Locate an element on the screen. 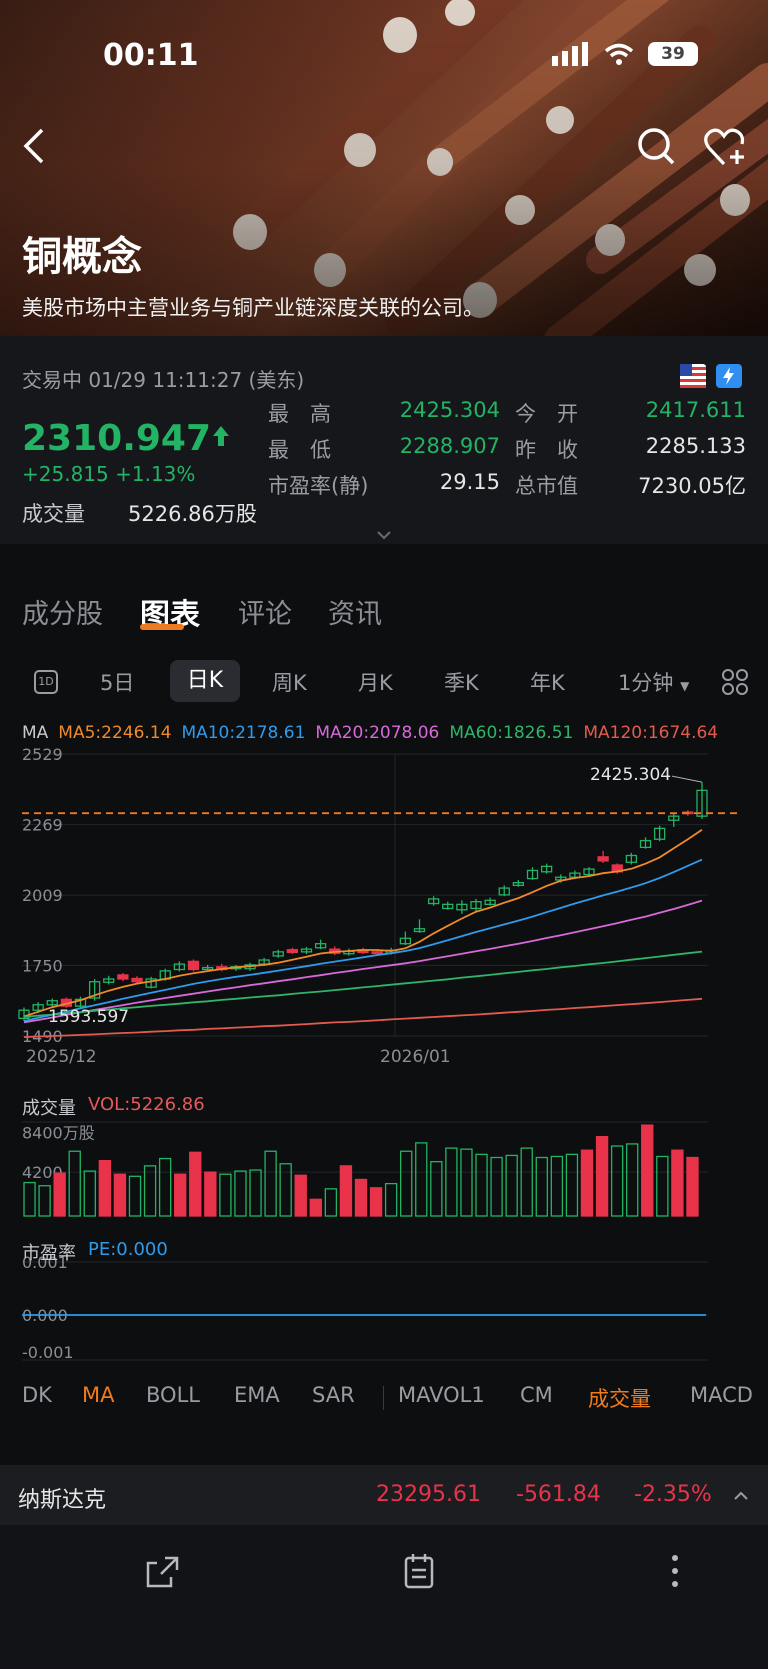 The height and width of the screenshot is (1669, 768). indicator-ema: EMA is located at coordinates (257, 1395).